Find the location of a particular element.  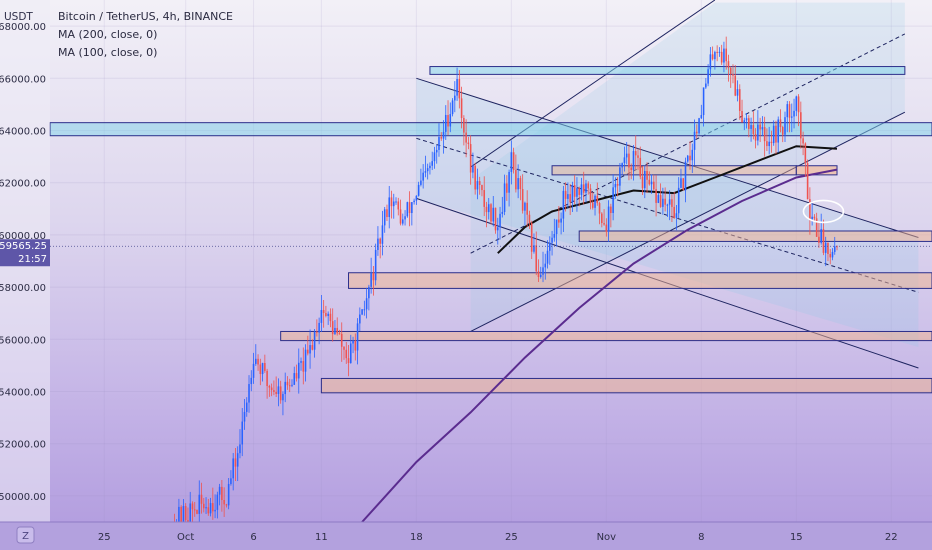

timezone-badge-label: Z is located at coordinates (25, 536).